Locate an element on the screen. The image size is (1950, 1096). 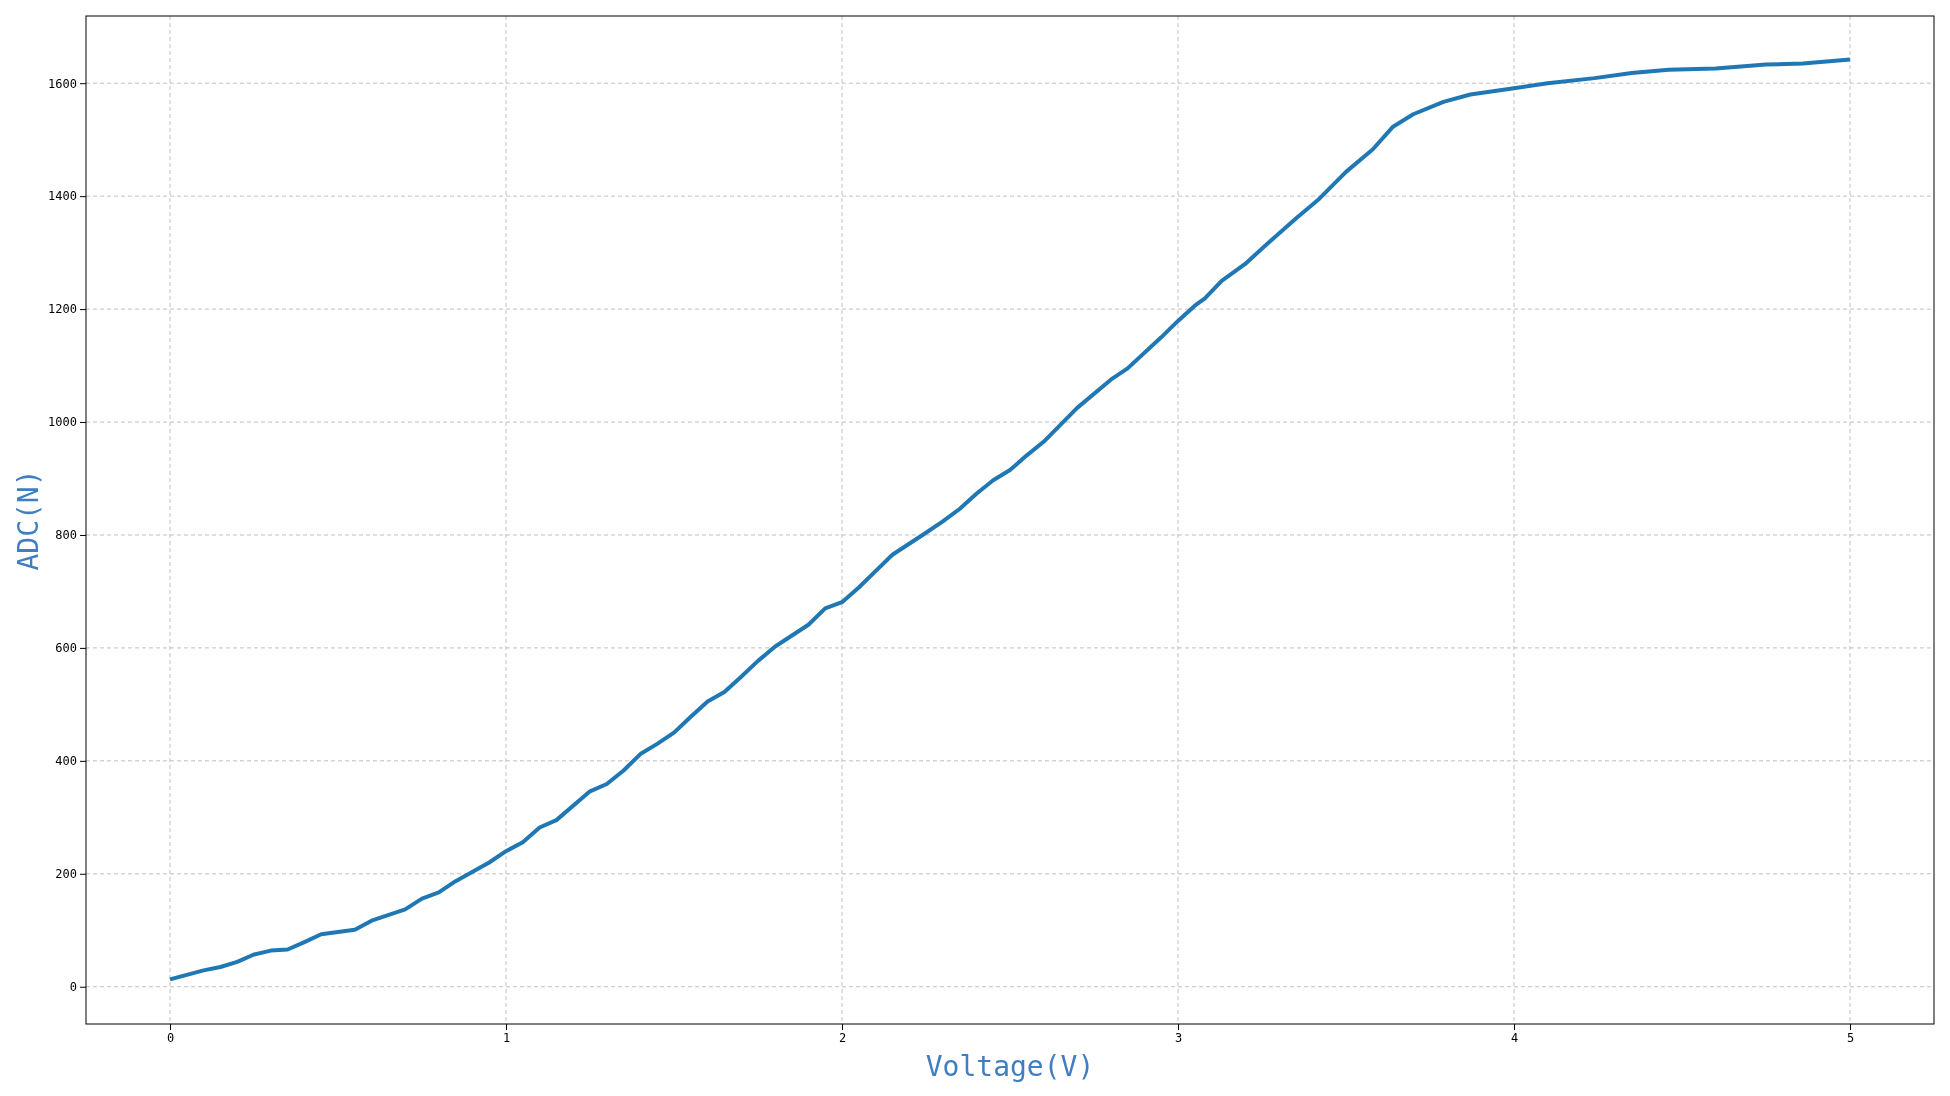
y-tick-label: 1600 is located at coordinates (62, 83).